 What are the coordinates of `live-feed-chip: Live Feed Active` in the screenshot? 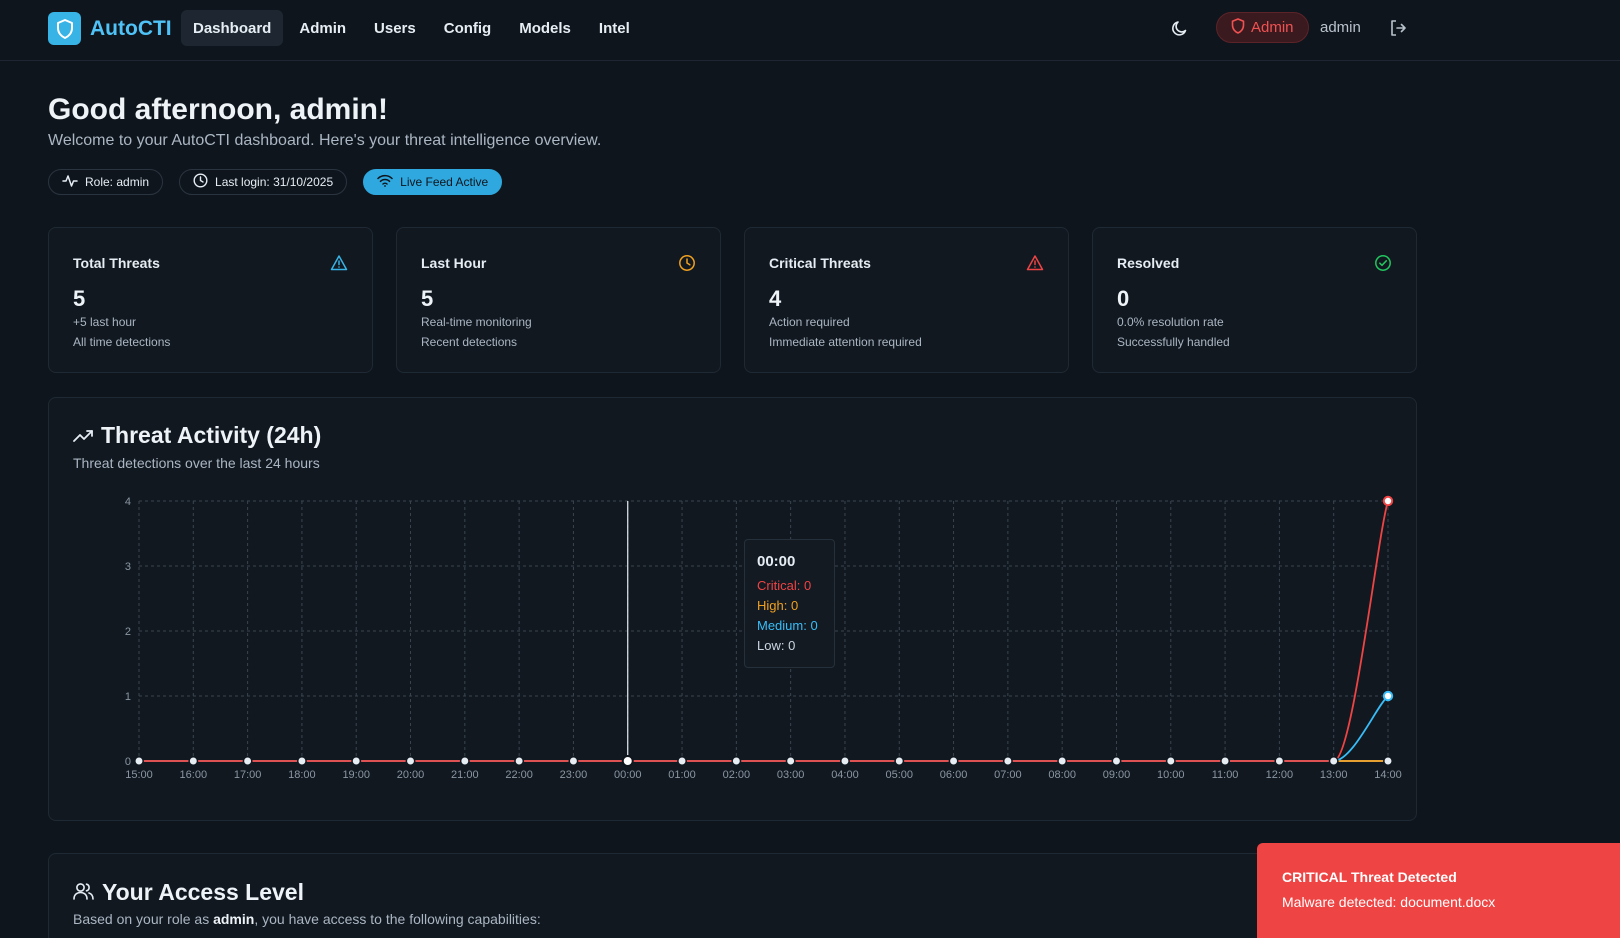 It's located at (433, 182).